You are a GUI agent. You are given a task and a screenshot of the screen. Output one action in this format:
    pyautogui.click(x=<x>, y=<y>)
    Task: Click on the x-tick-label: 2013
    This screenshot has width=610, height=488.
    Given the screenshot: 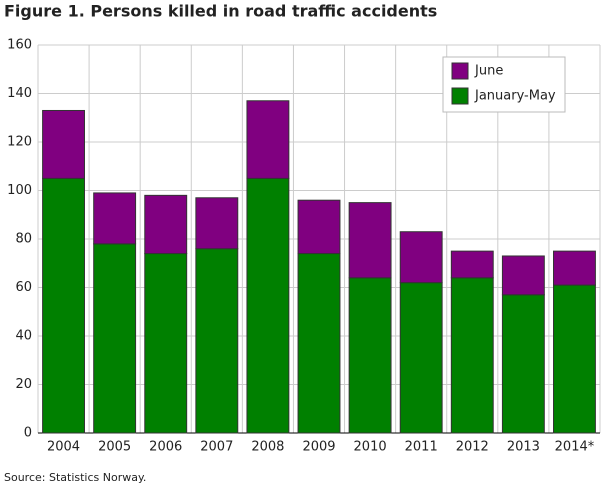 What is the action you would take?
    pyautogui.click(x=523, y=447)
    